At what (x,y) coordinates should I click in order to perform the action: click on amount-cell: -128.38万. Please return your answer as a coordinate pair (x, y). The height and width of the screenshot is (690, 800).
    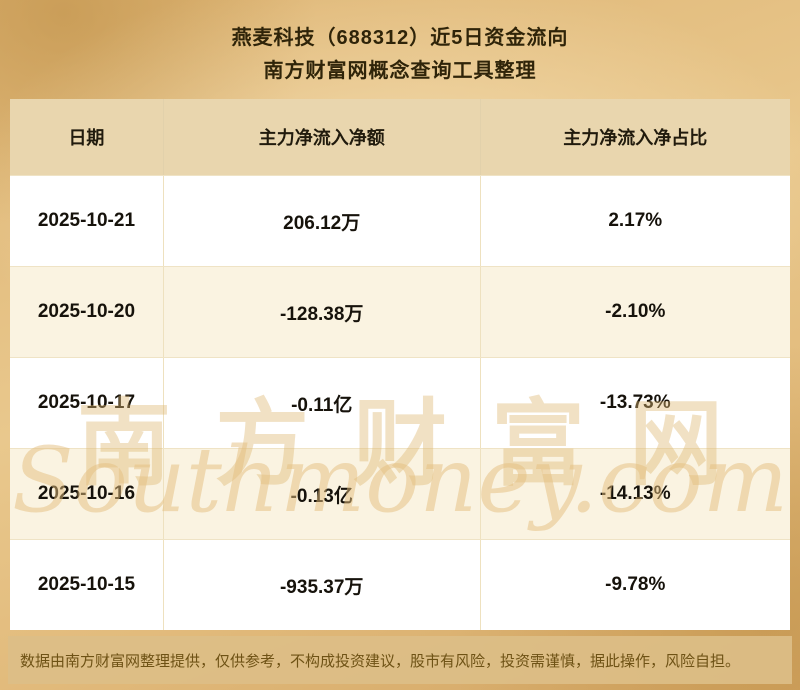
    Looking at the image, I should click on (321, 312).